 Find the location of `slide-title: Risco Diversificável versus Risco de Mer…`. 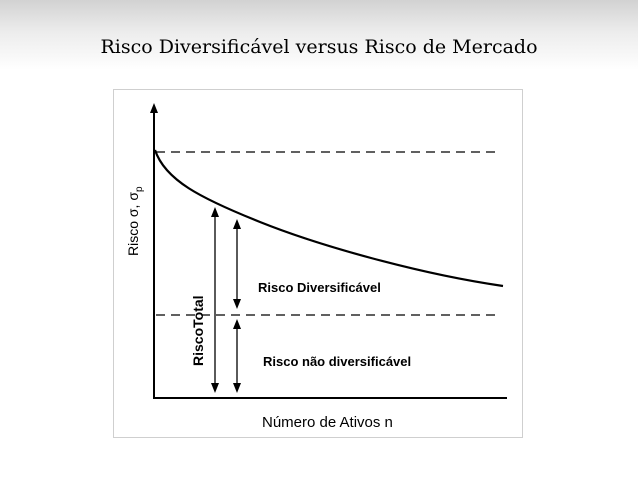

slide-title: Risco Diversificável versus Risco de Mer… is located at coordinates (319, 47).